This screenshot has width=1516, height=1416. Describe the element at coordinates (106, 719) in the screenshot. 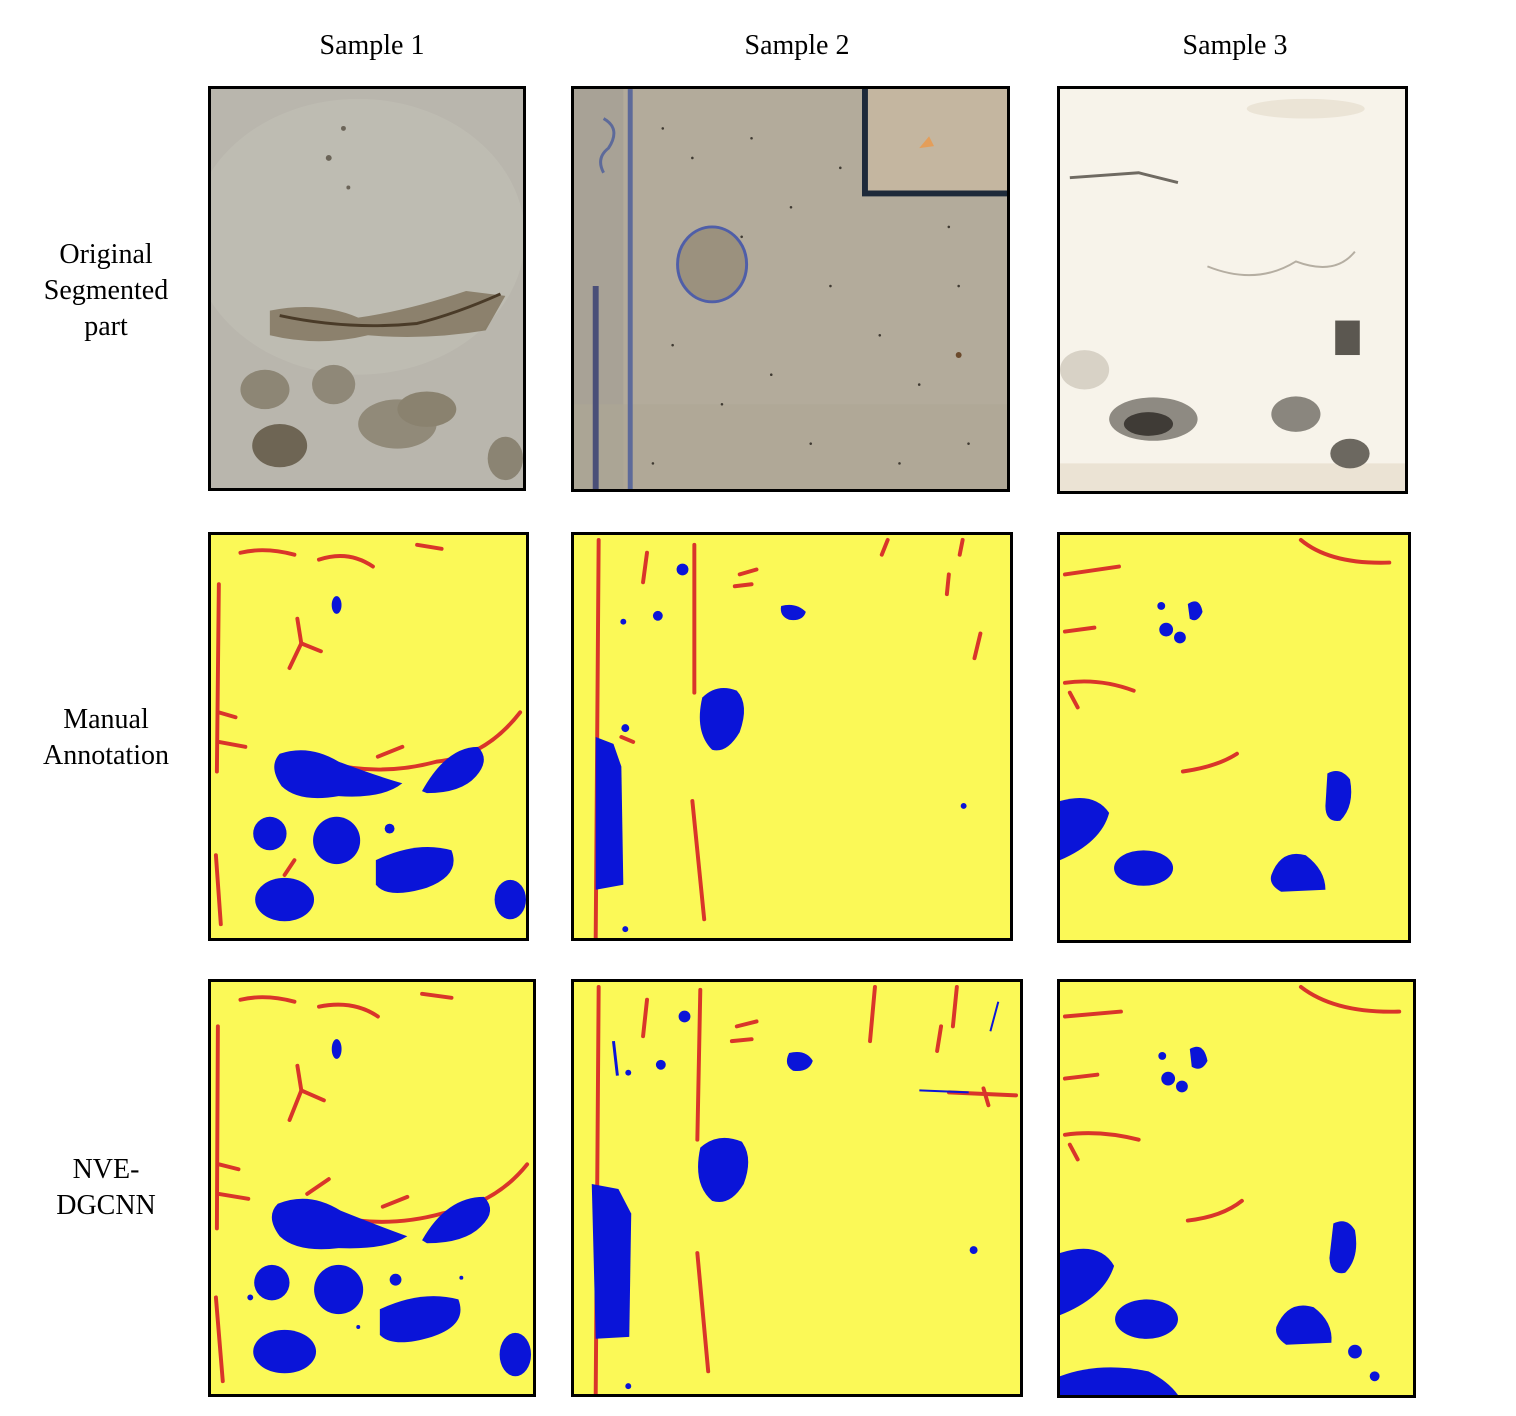

I see `row-label-line: Manual` at that location.